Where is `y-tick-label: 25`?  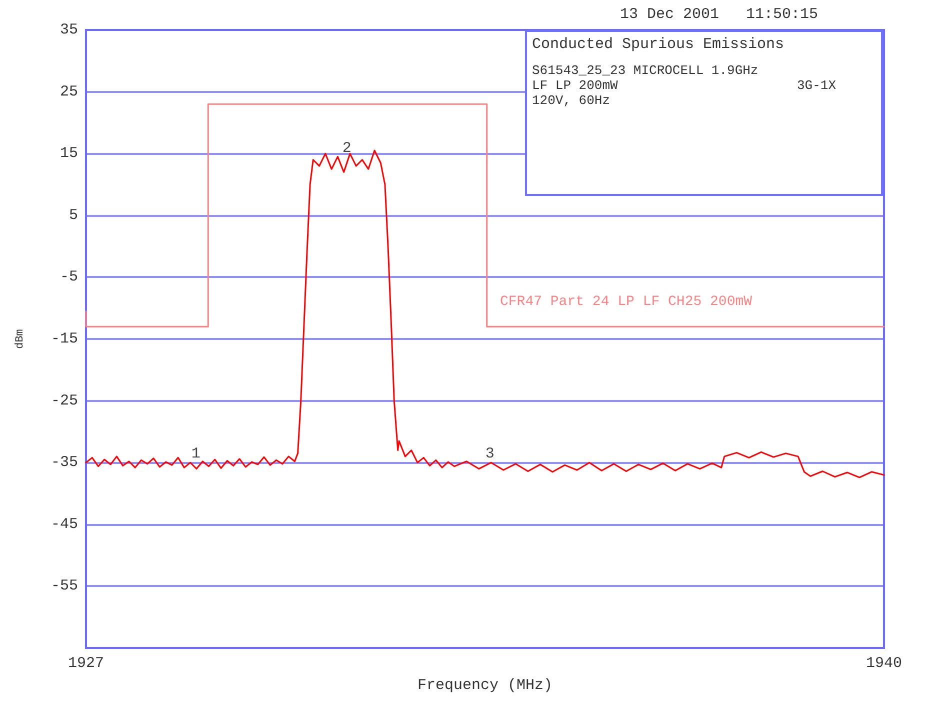
y-tick-label: 25 is located at coordinates (69, 91).